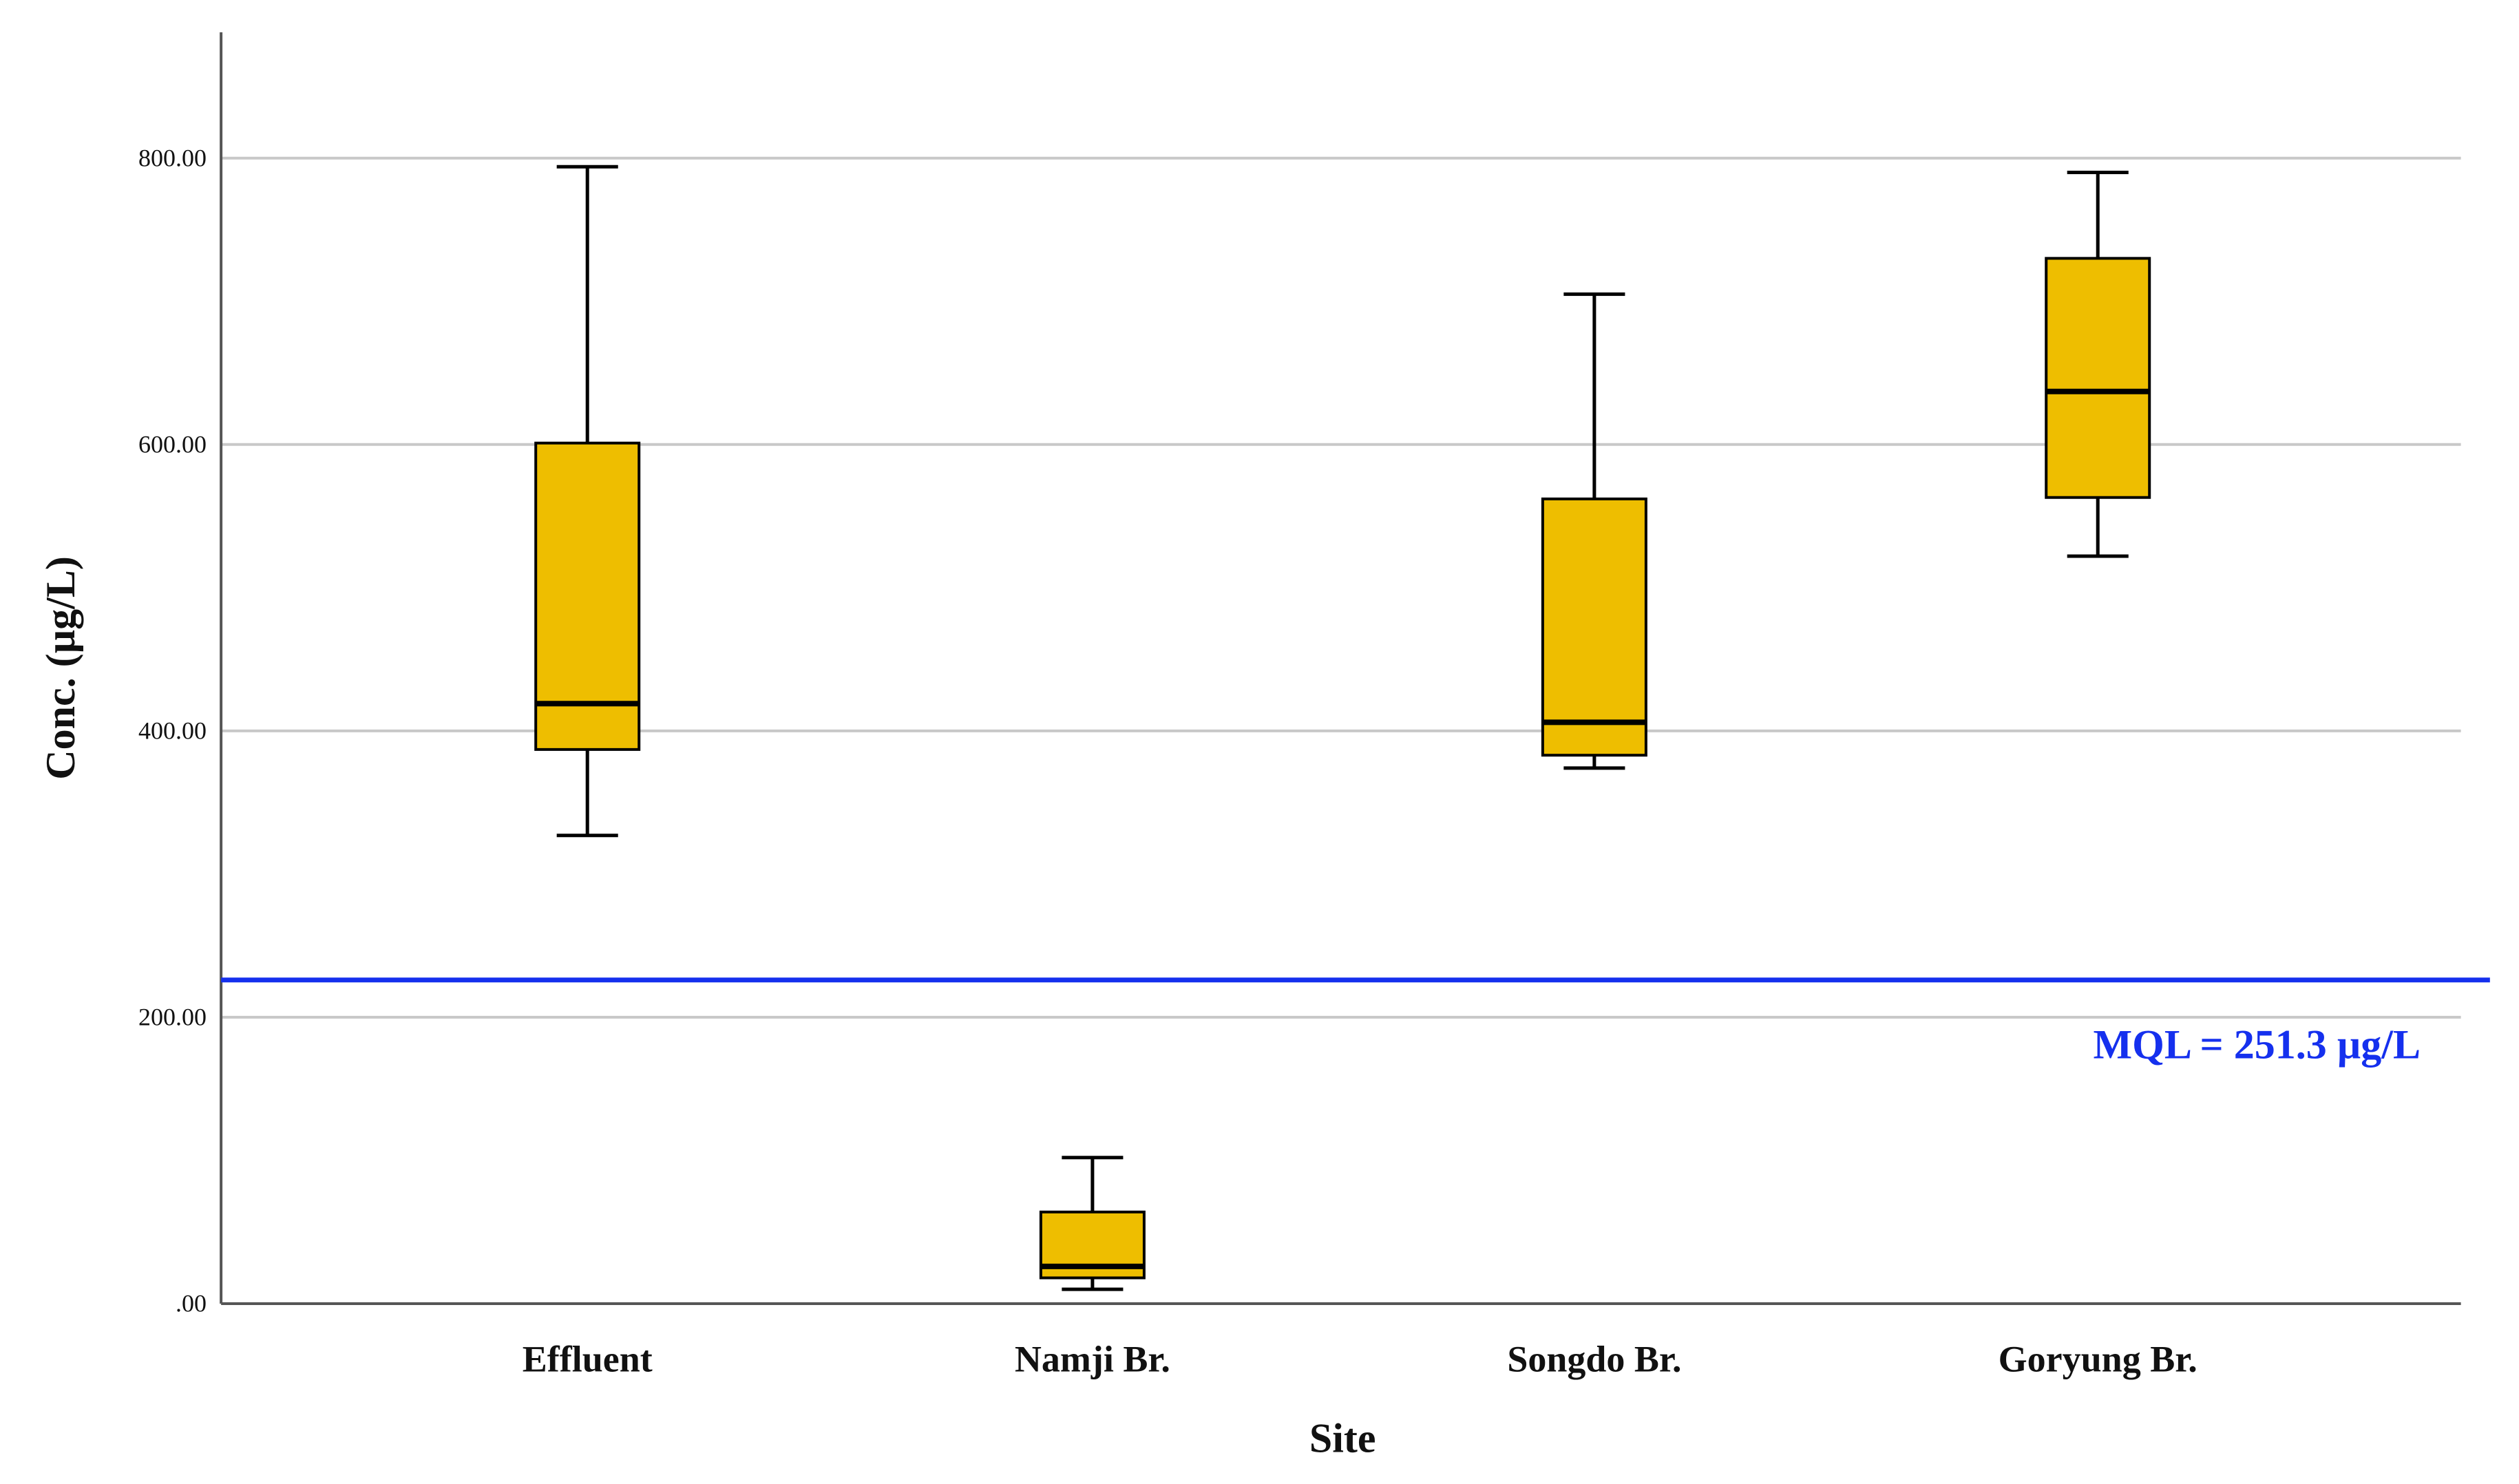  I want to click on y-axis-title: Conc. (µg/L), so click(60, 668).